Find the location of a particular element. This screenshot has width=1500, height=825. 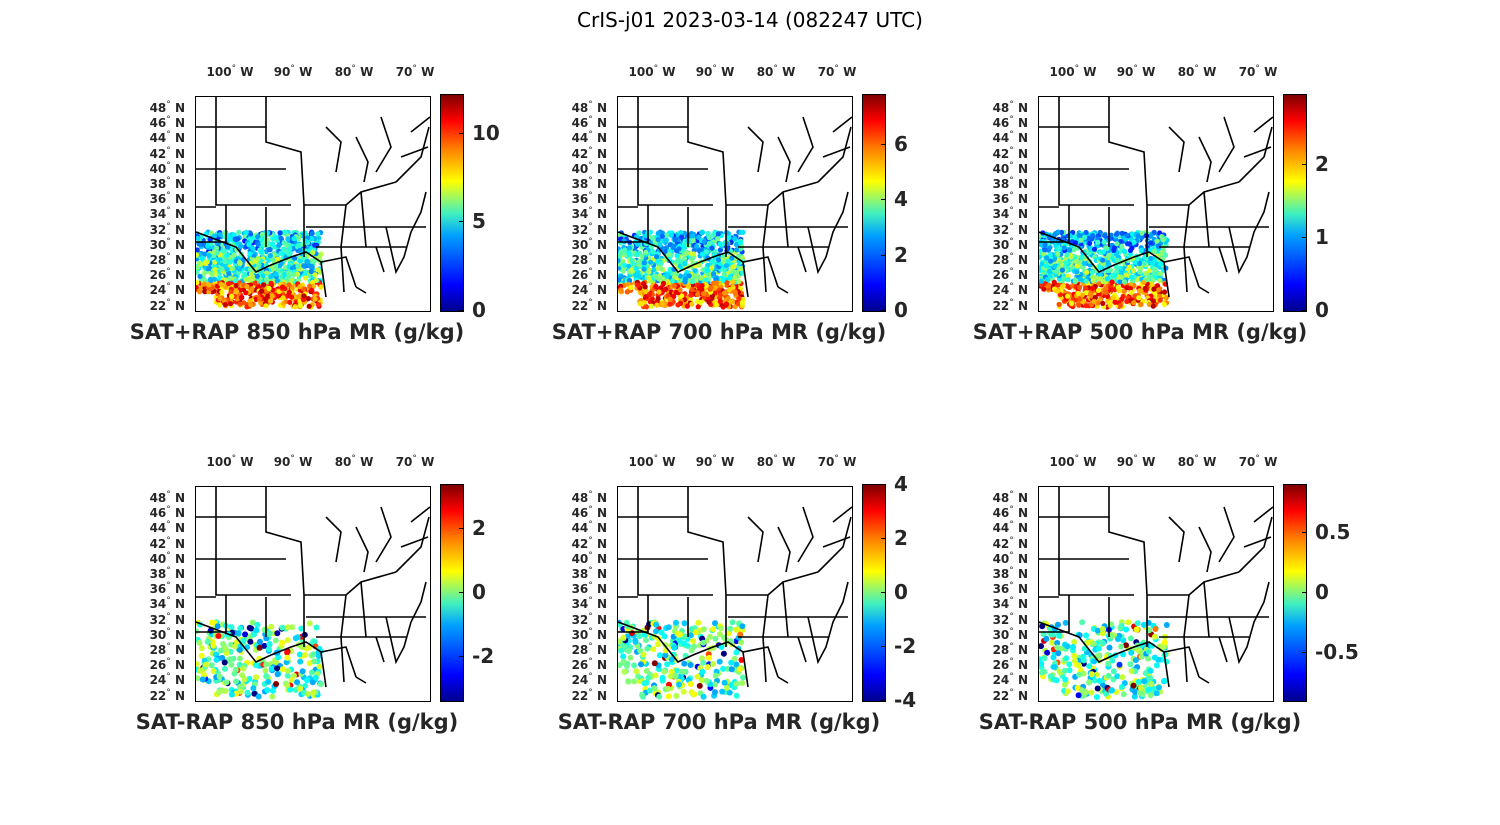

lat-label: 32° N is located at coordinates (160, 619).